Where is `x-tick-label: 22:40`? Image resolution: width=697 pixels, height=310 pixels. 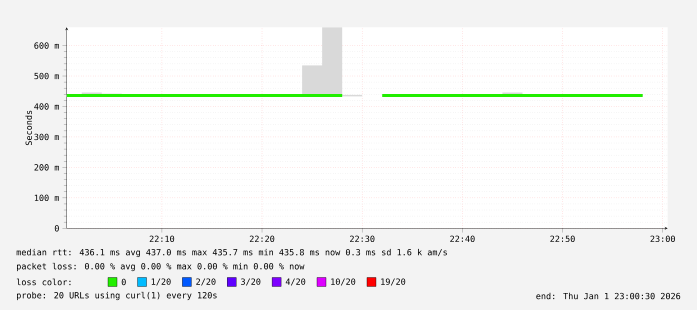 x-tick-label: 22:40 is located at coordinates (462, 239).